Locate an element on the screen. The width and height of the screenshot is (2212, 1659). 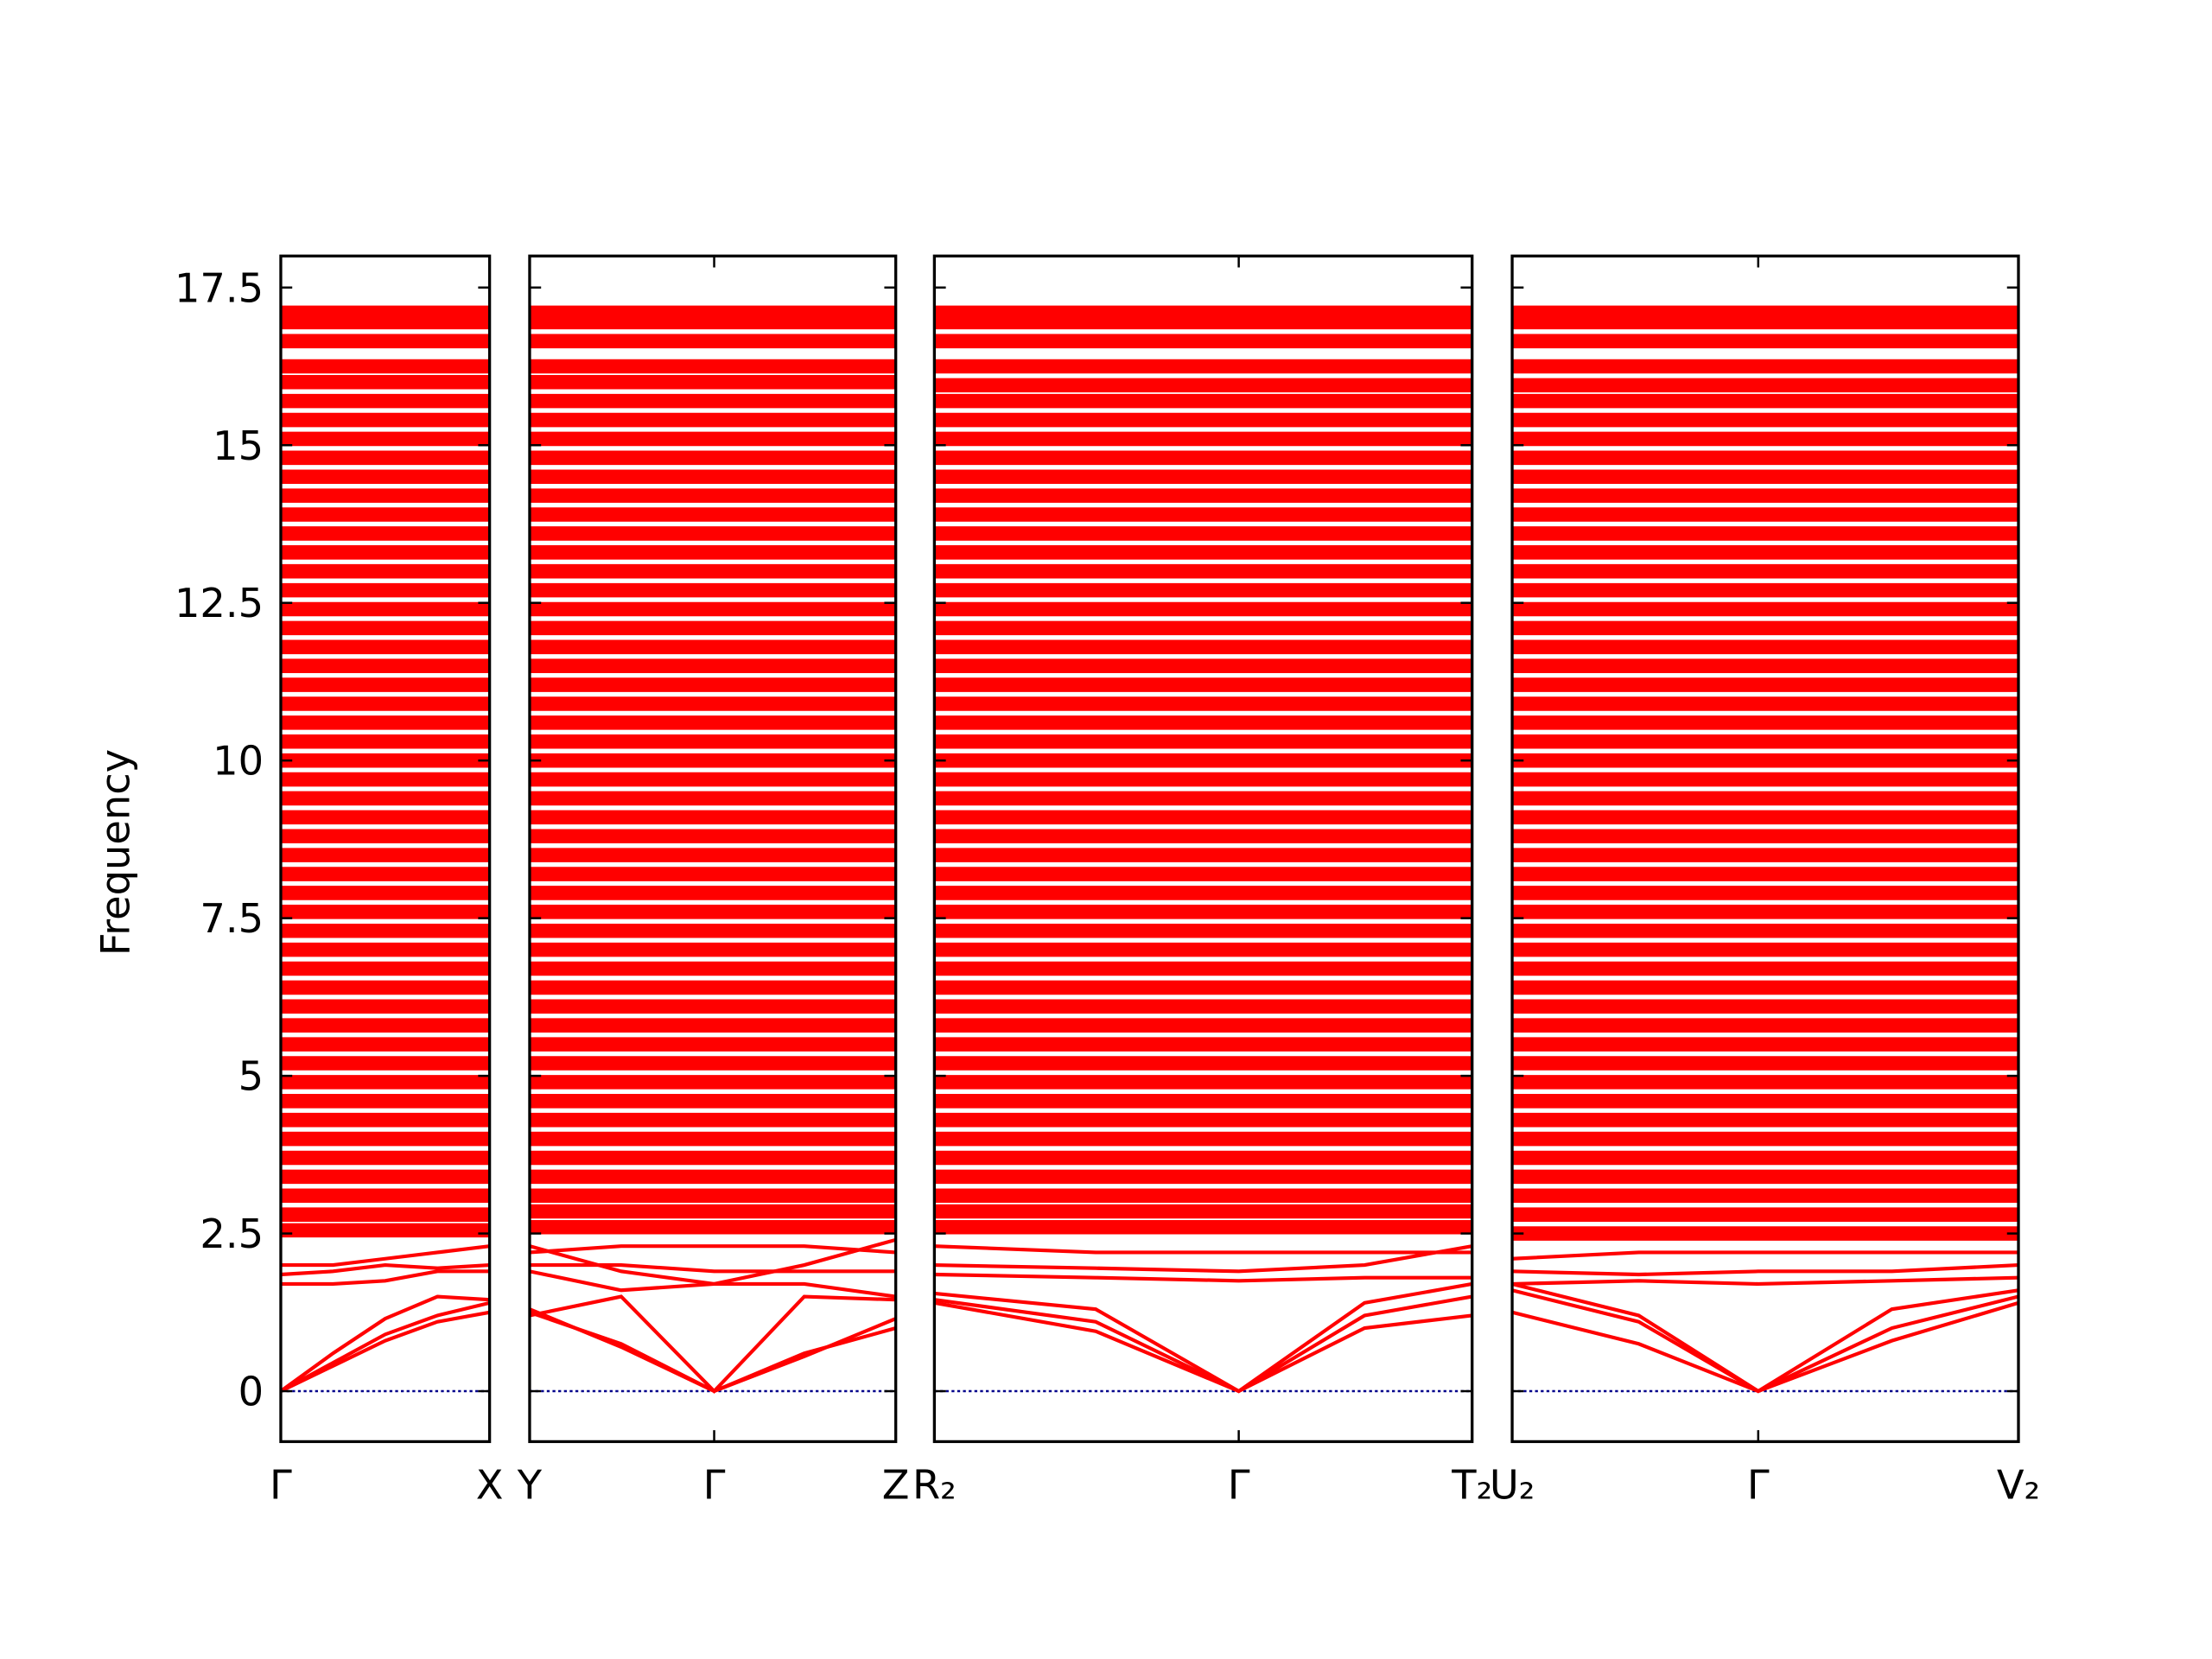
y-tick-label: 15 is located at coordinates (238, 446).